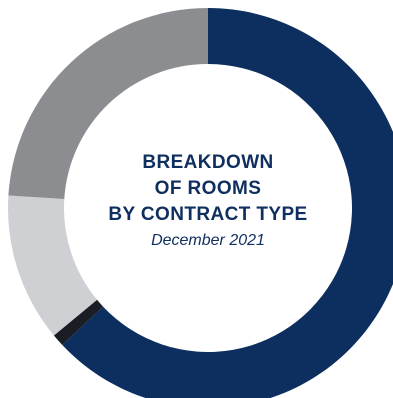  What do you see at coordinates (208, 240) in the screenshot?
I see `chart-subtitle: December 2021` at bounding box center [208, 240].